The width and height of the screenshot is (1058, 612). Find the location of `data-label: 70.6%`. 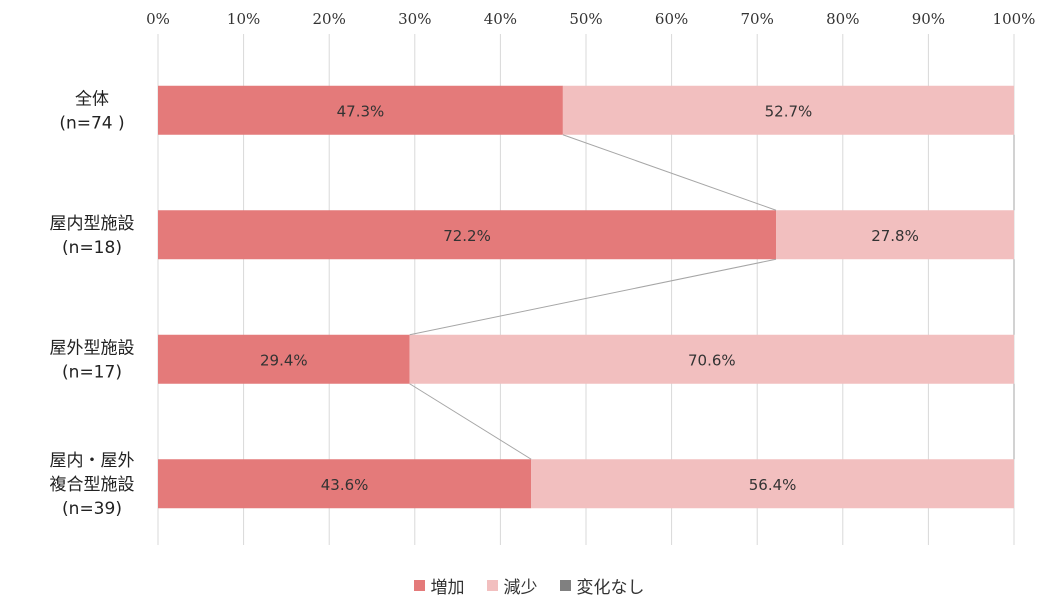

data-label: 70.6% is located at coordinates (712, 360).